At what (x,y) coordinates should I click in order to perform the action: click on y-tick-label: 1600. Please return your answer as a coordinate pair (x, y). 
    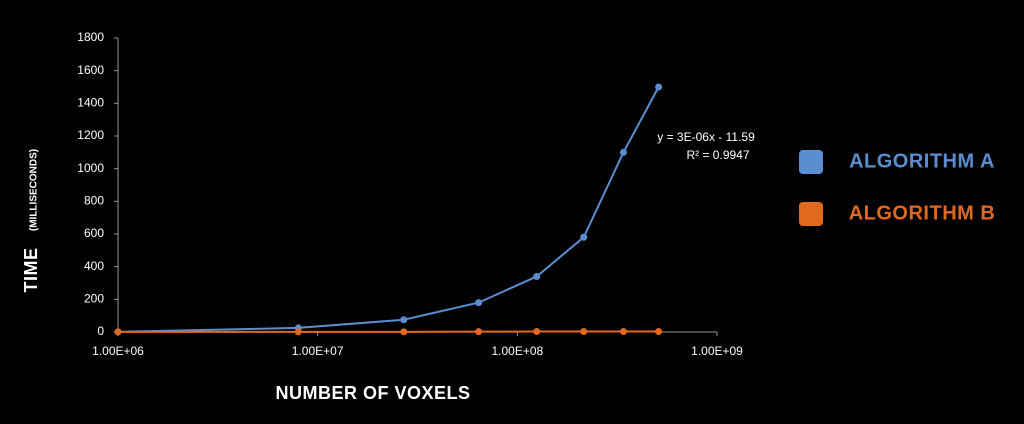
    Looking at the image, I should click on (90, 70).